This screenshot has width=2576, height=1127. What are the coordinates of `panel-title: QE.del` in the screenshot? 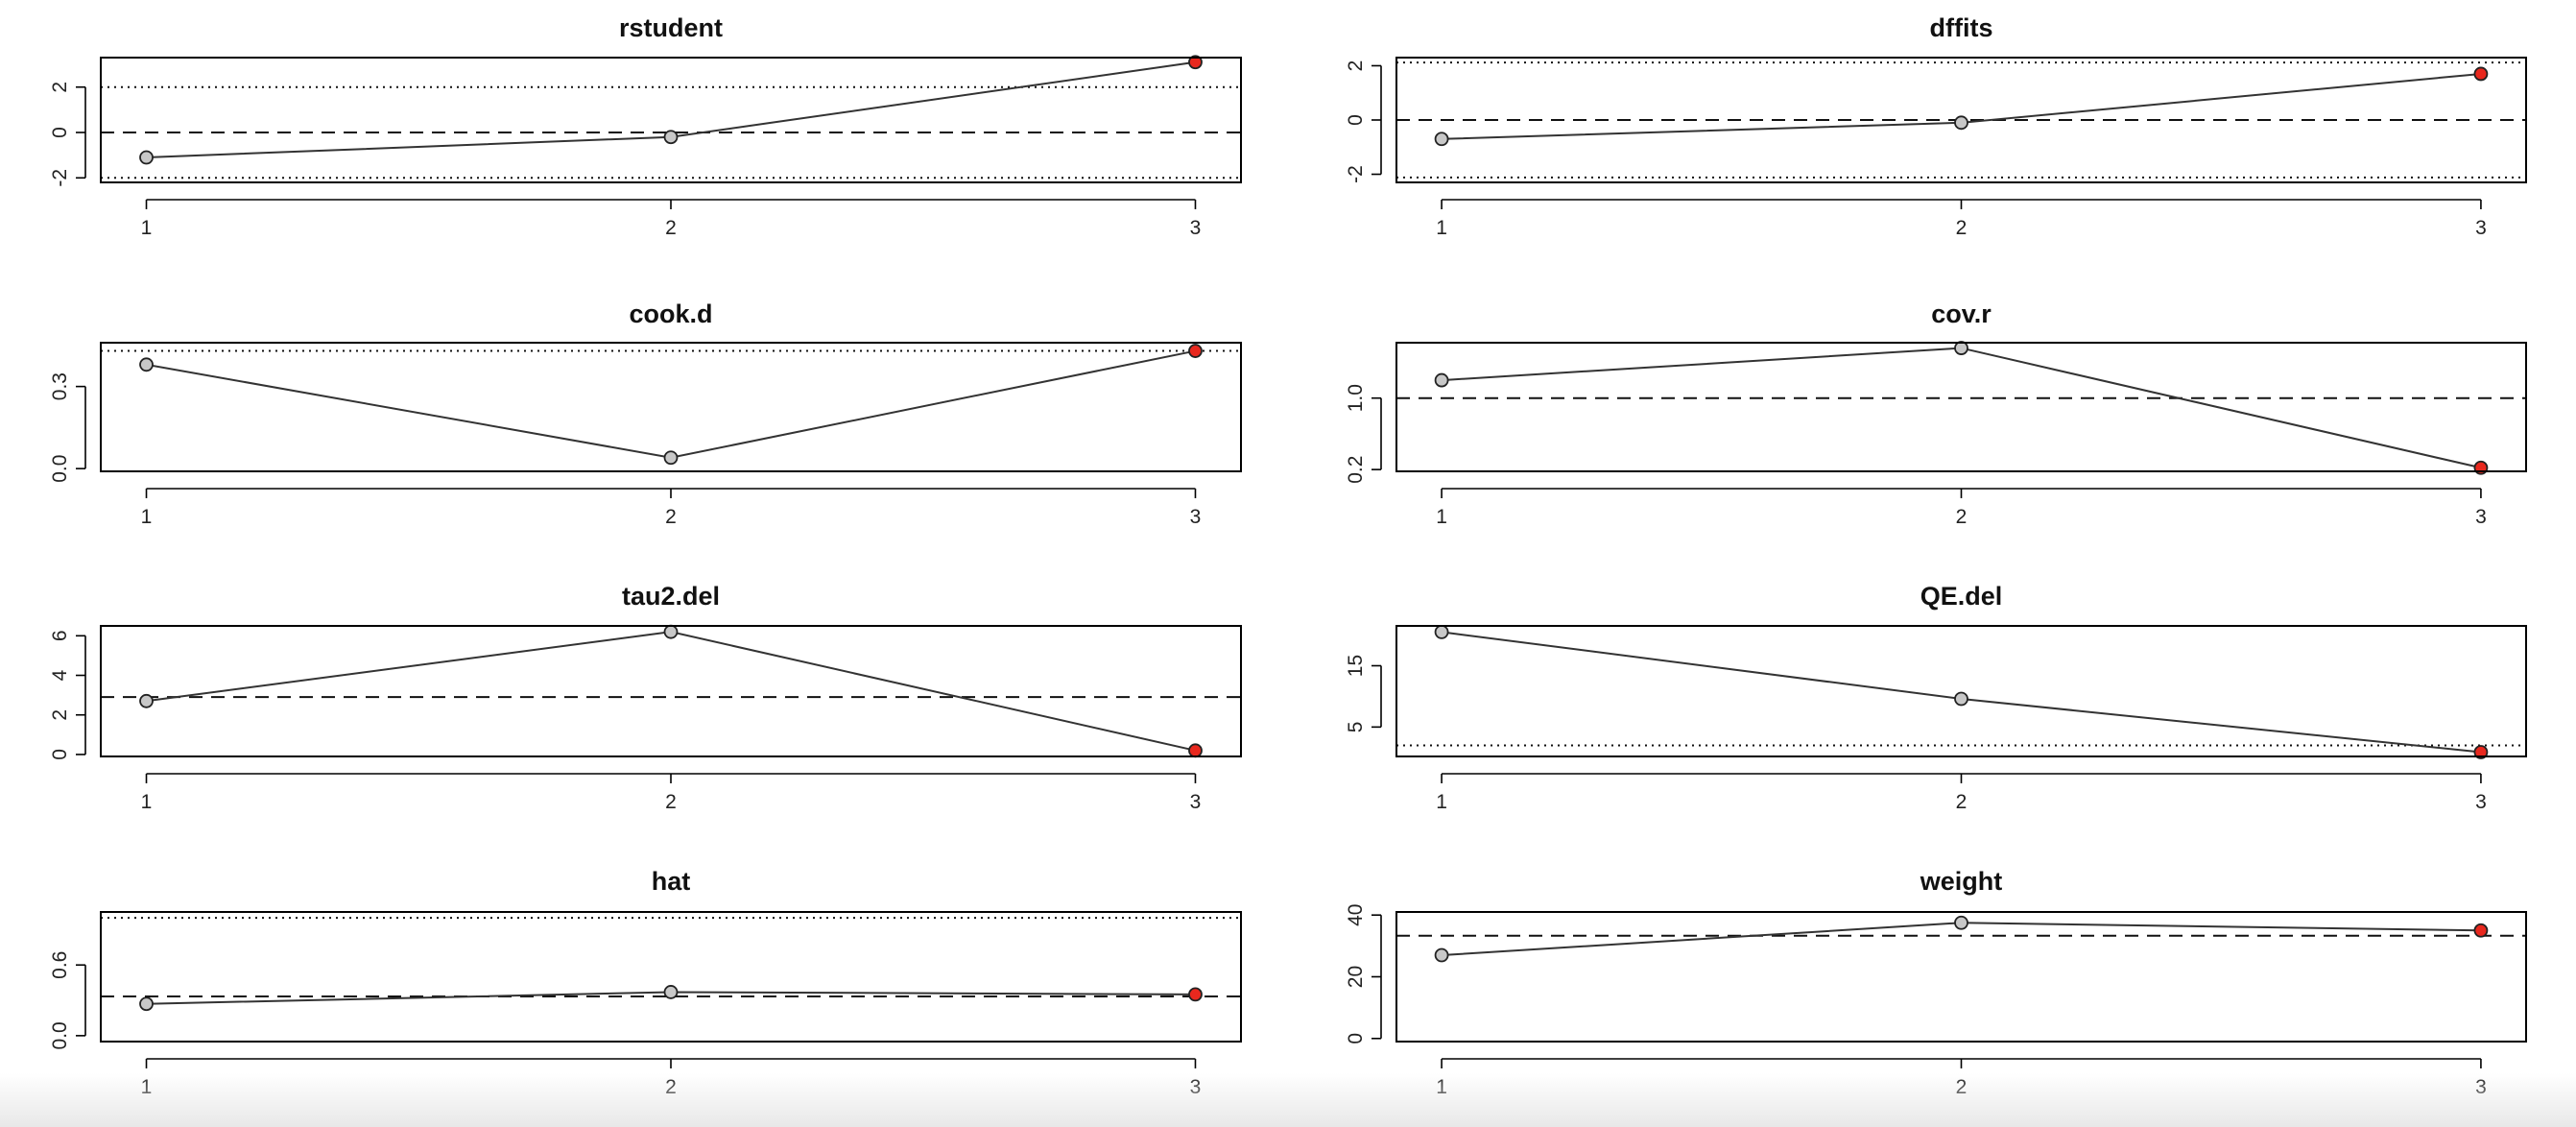 It's located at (1961, 597).